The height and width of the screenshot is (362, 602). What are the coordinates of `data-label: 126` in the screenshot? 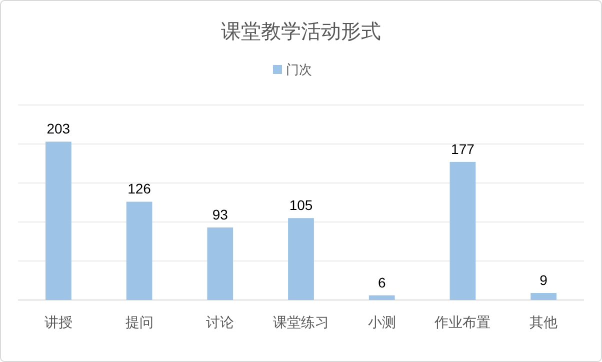 It's located at (140, 188).